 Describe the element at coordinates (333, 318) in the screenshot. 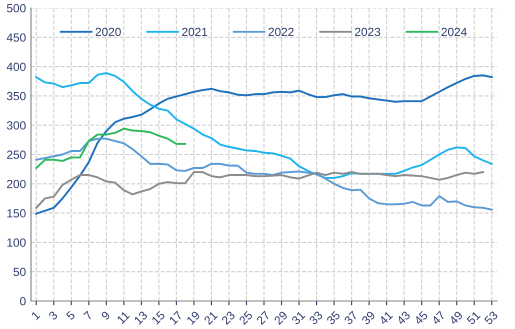

I see `x-tick-label: 35` at that location.